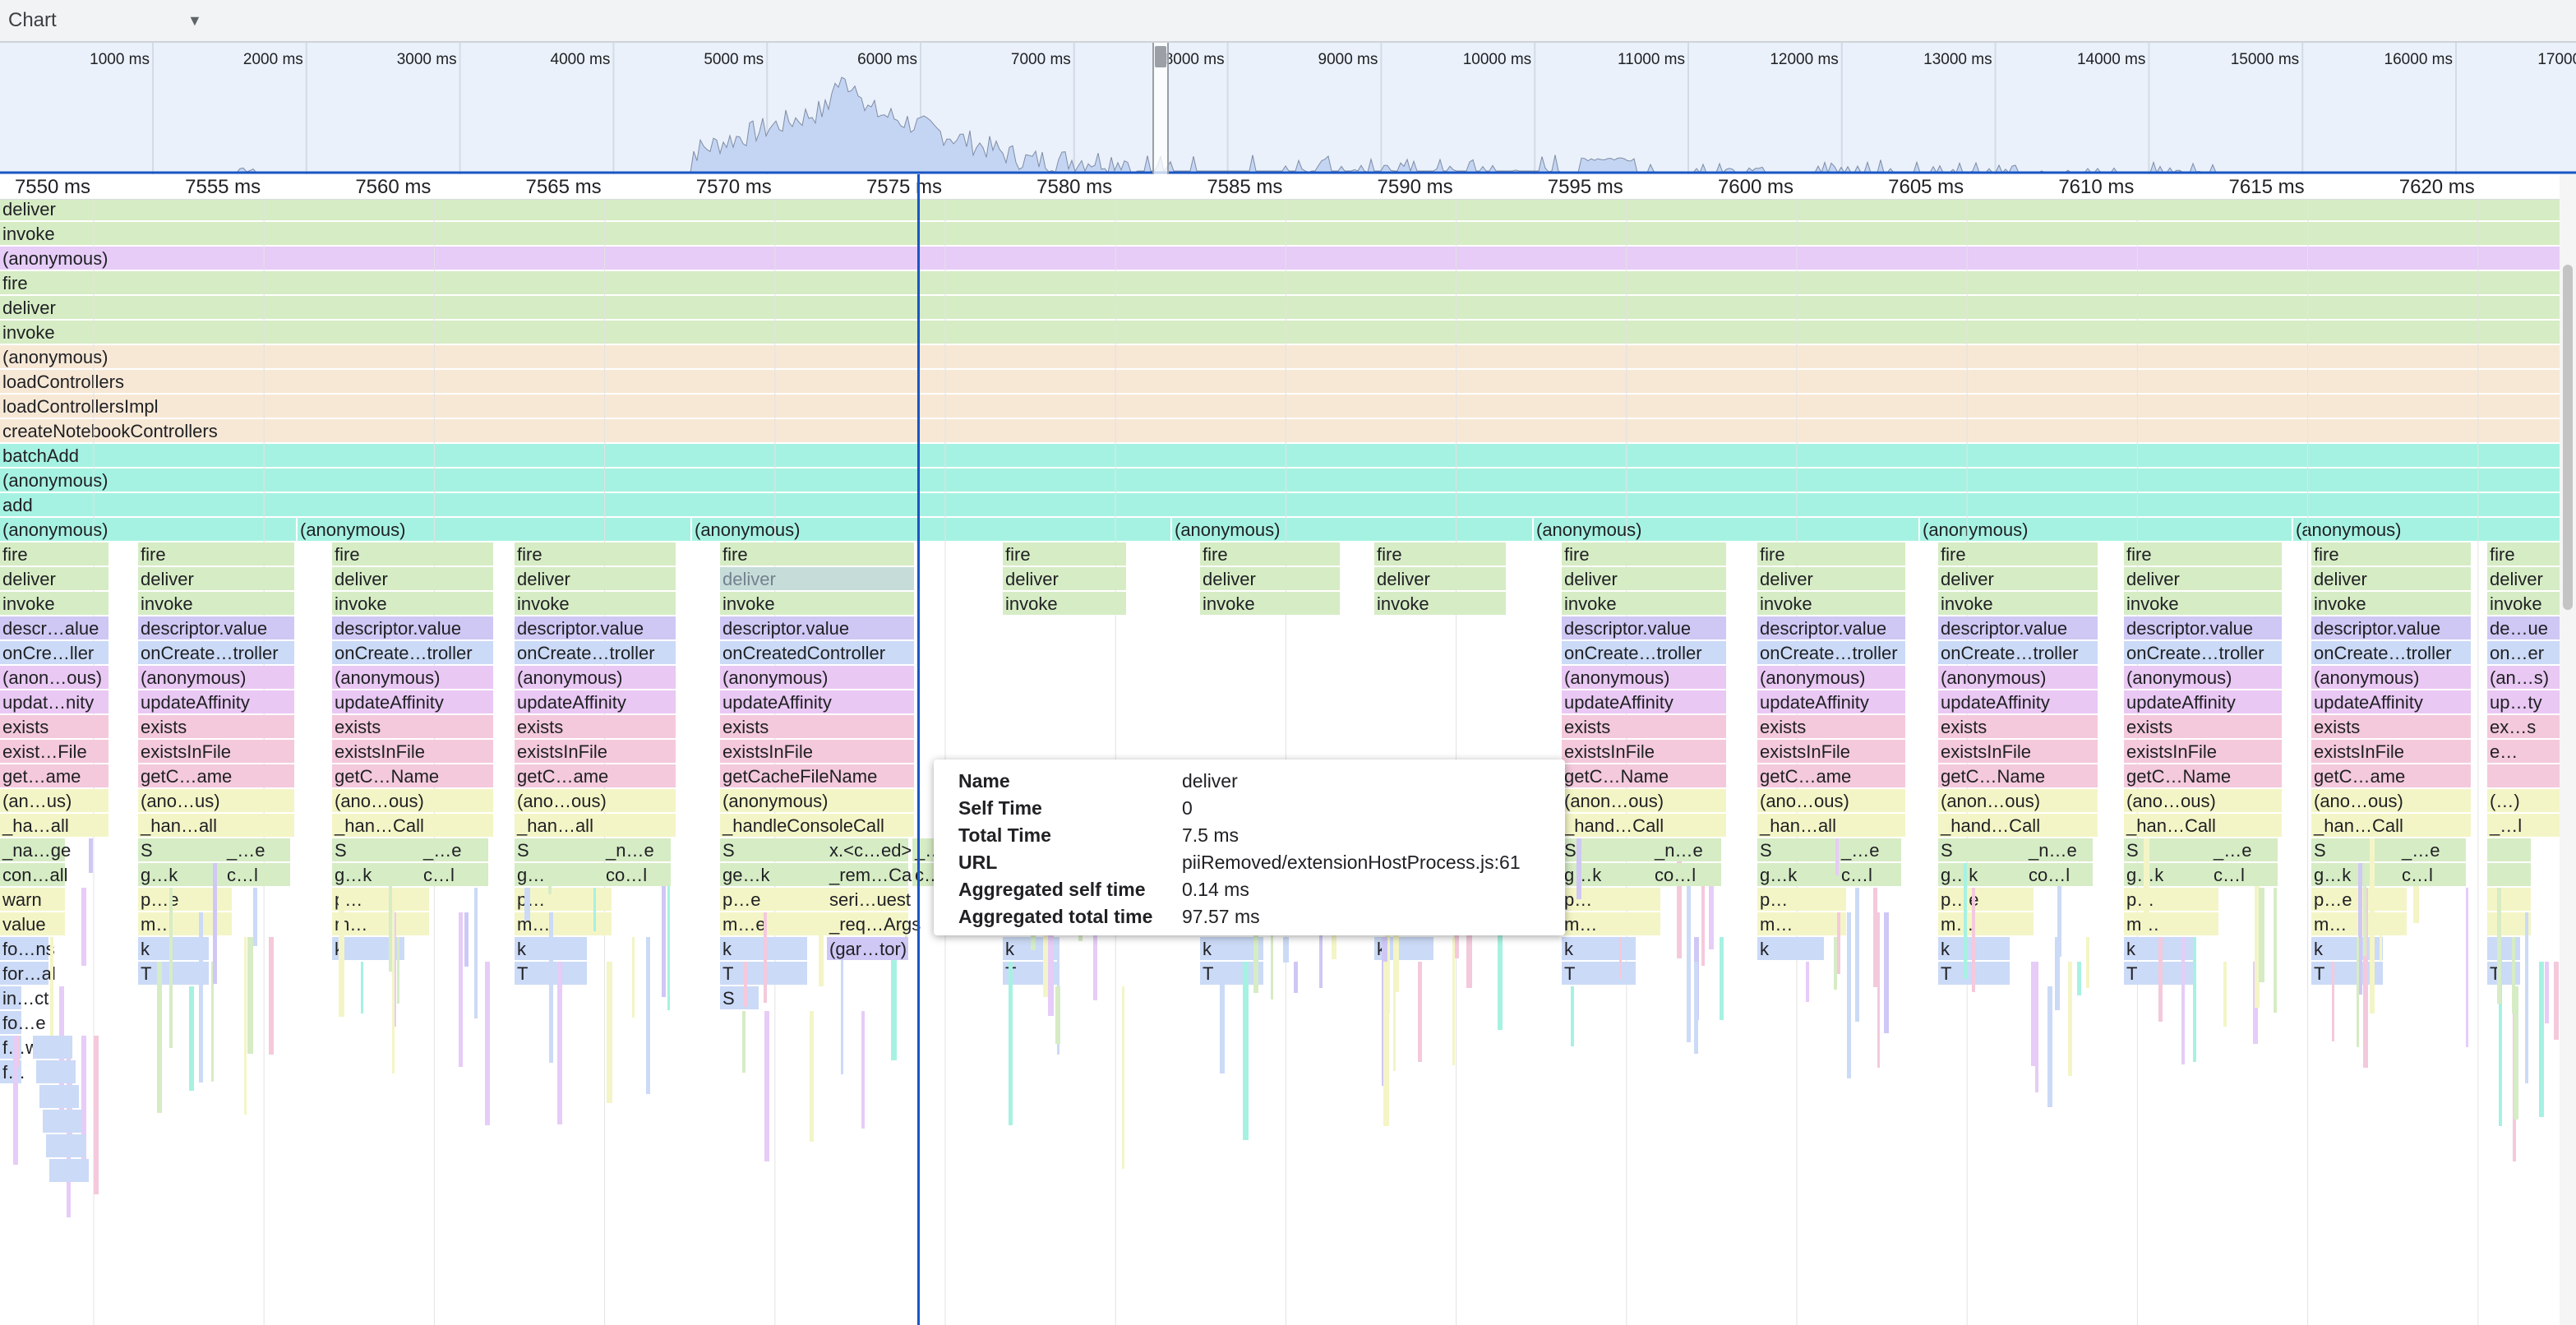  What do you see at coordinates (54, 603) in the screenshot?
I see `call-frame-0-2: invoke` at bounding box center [54, 603].